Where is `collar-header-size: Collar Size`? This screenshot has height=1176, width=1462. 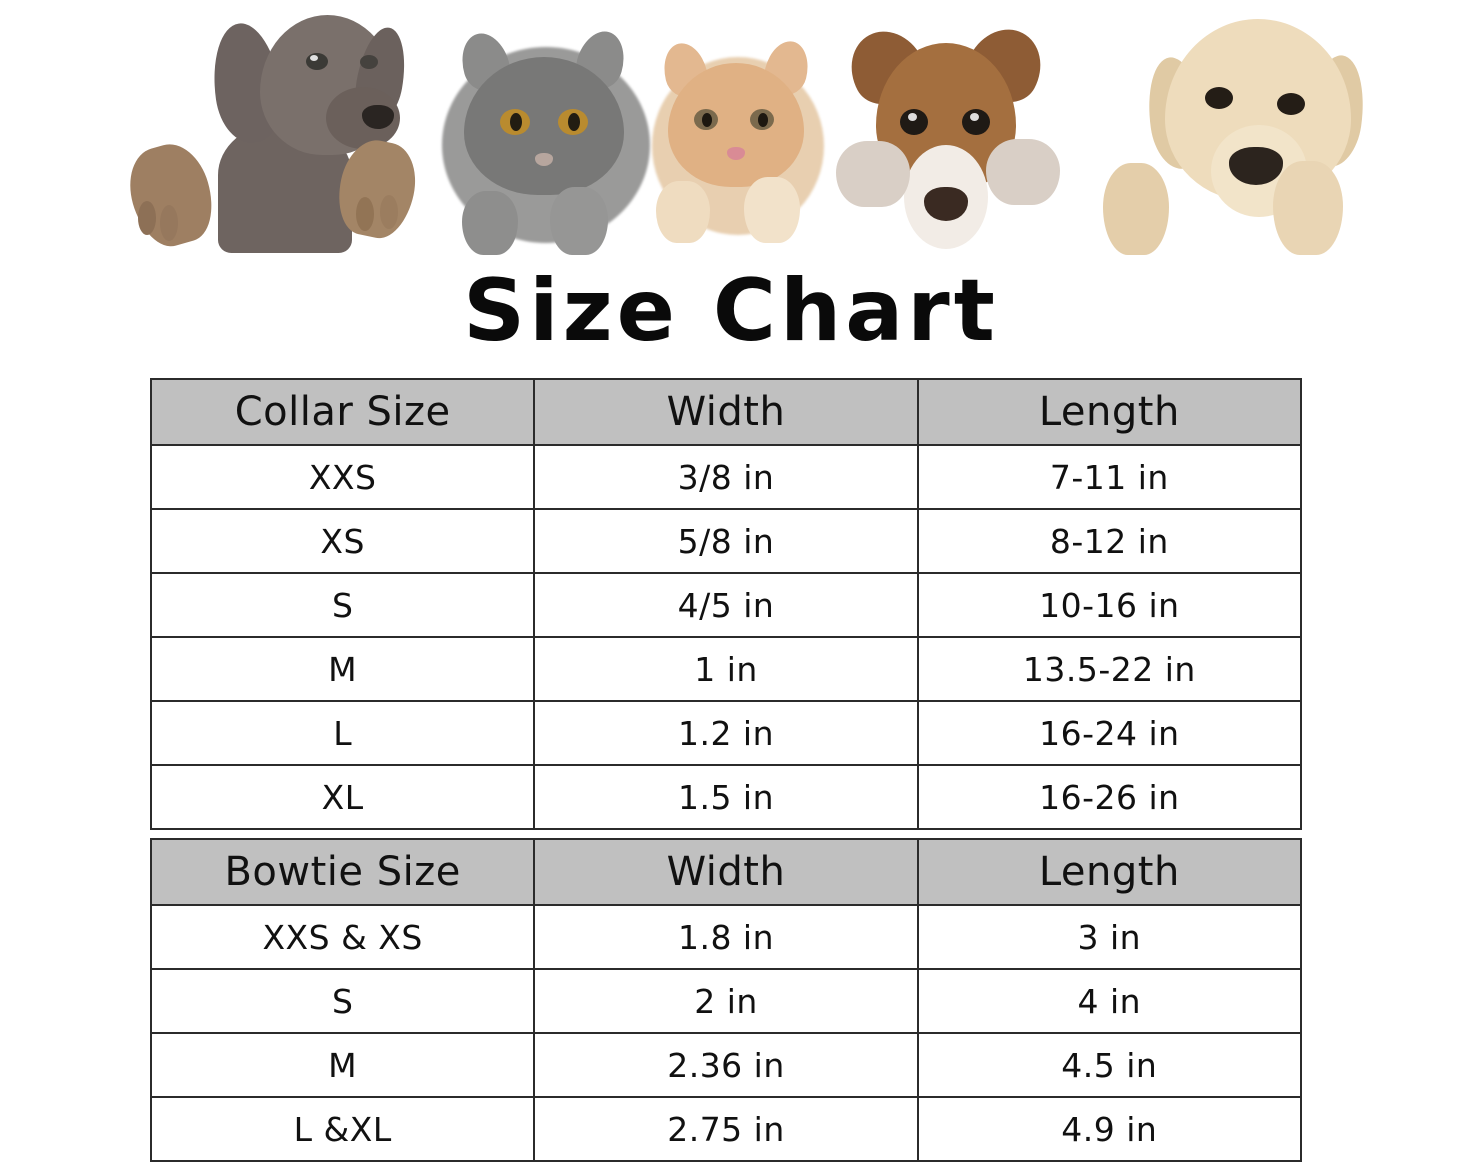 collar-header-size: Collar Size is located at coordinates (342, 412).